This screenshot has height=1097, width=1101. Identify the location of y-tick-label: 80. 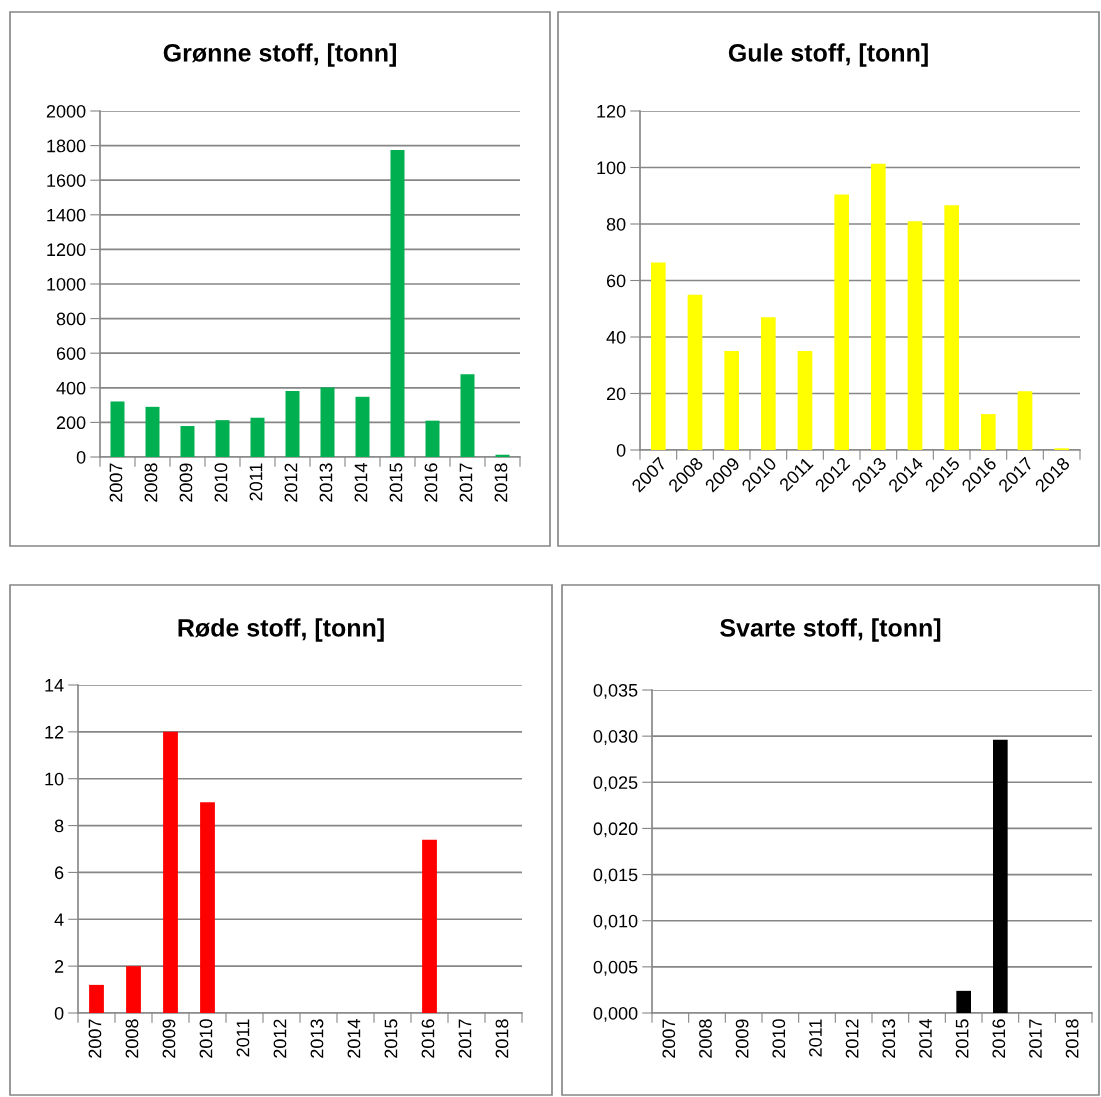
(616, 224).